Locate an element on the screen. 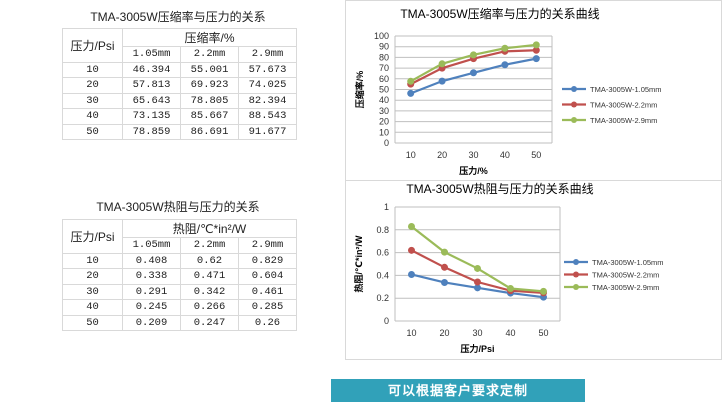 The width and height of the screenshot is (722, 402). y-tick-label: 40 is located at coordinates (384, 100).